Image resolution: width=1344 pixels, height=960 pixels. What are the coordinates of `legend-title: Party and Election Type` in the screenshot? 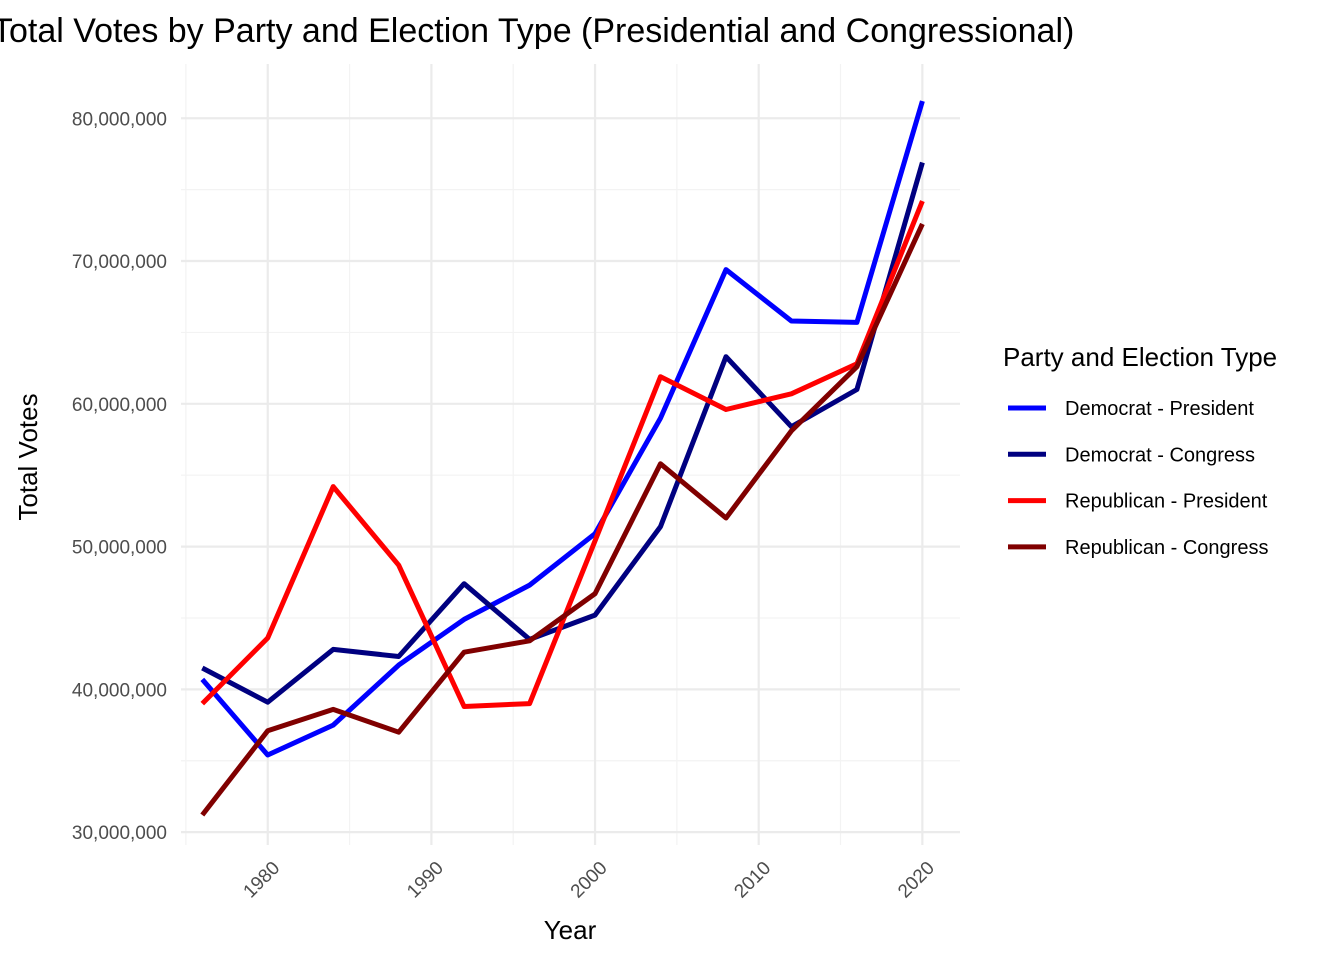 It's located at (1140, 357).